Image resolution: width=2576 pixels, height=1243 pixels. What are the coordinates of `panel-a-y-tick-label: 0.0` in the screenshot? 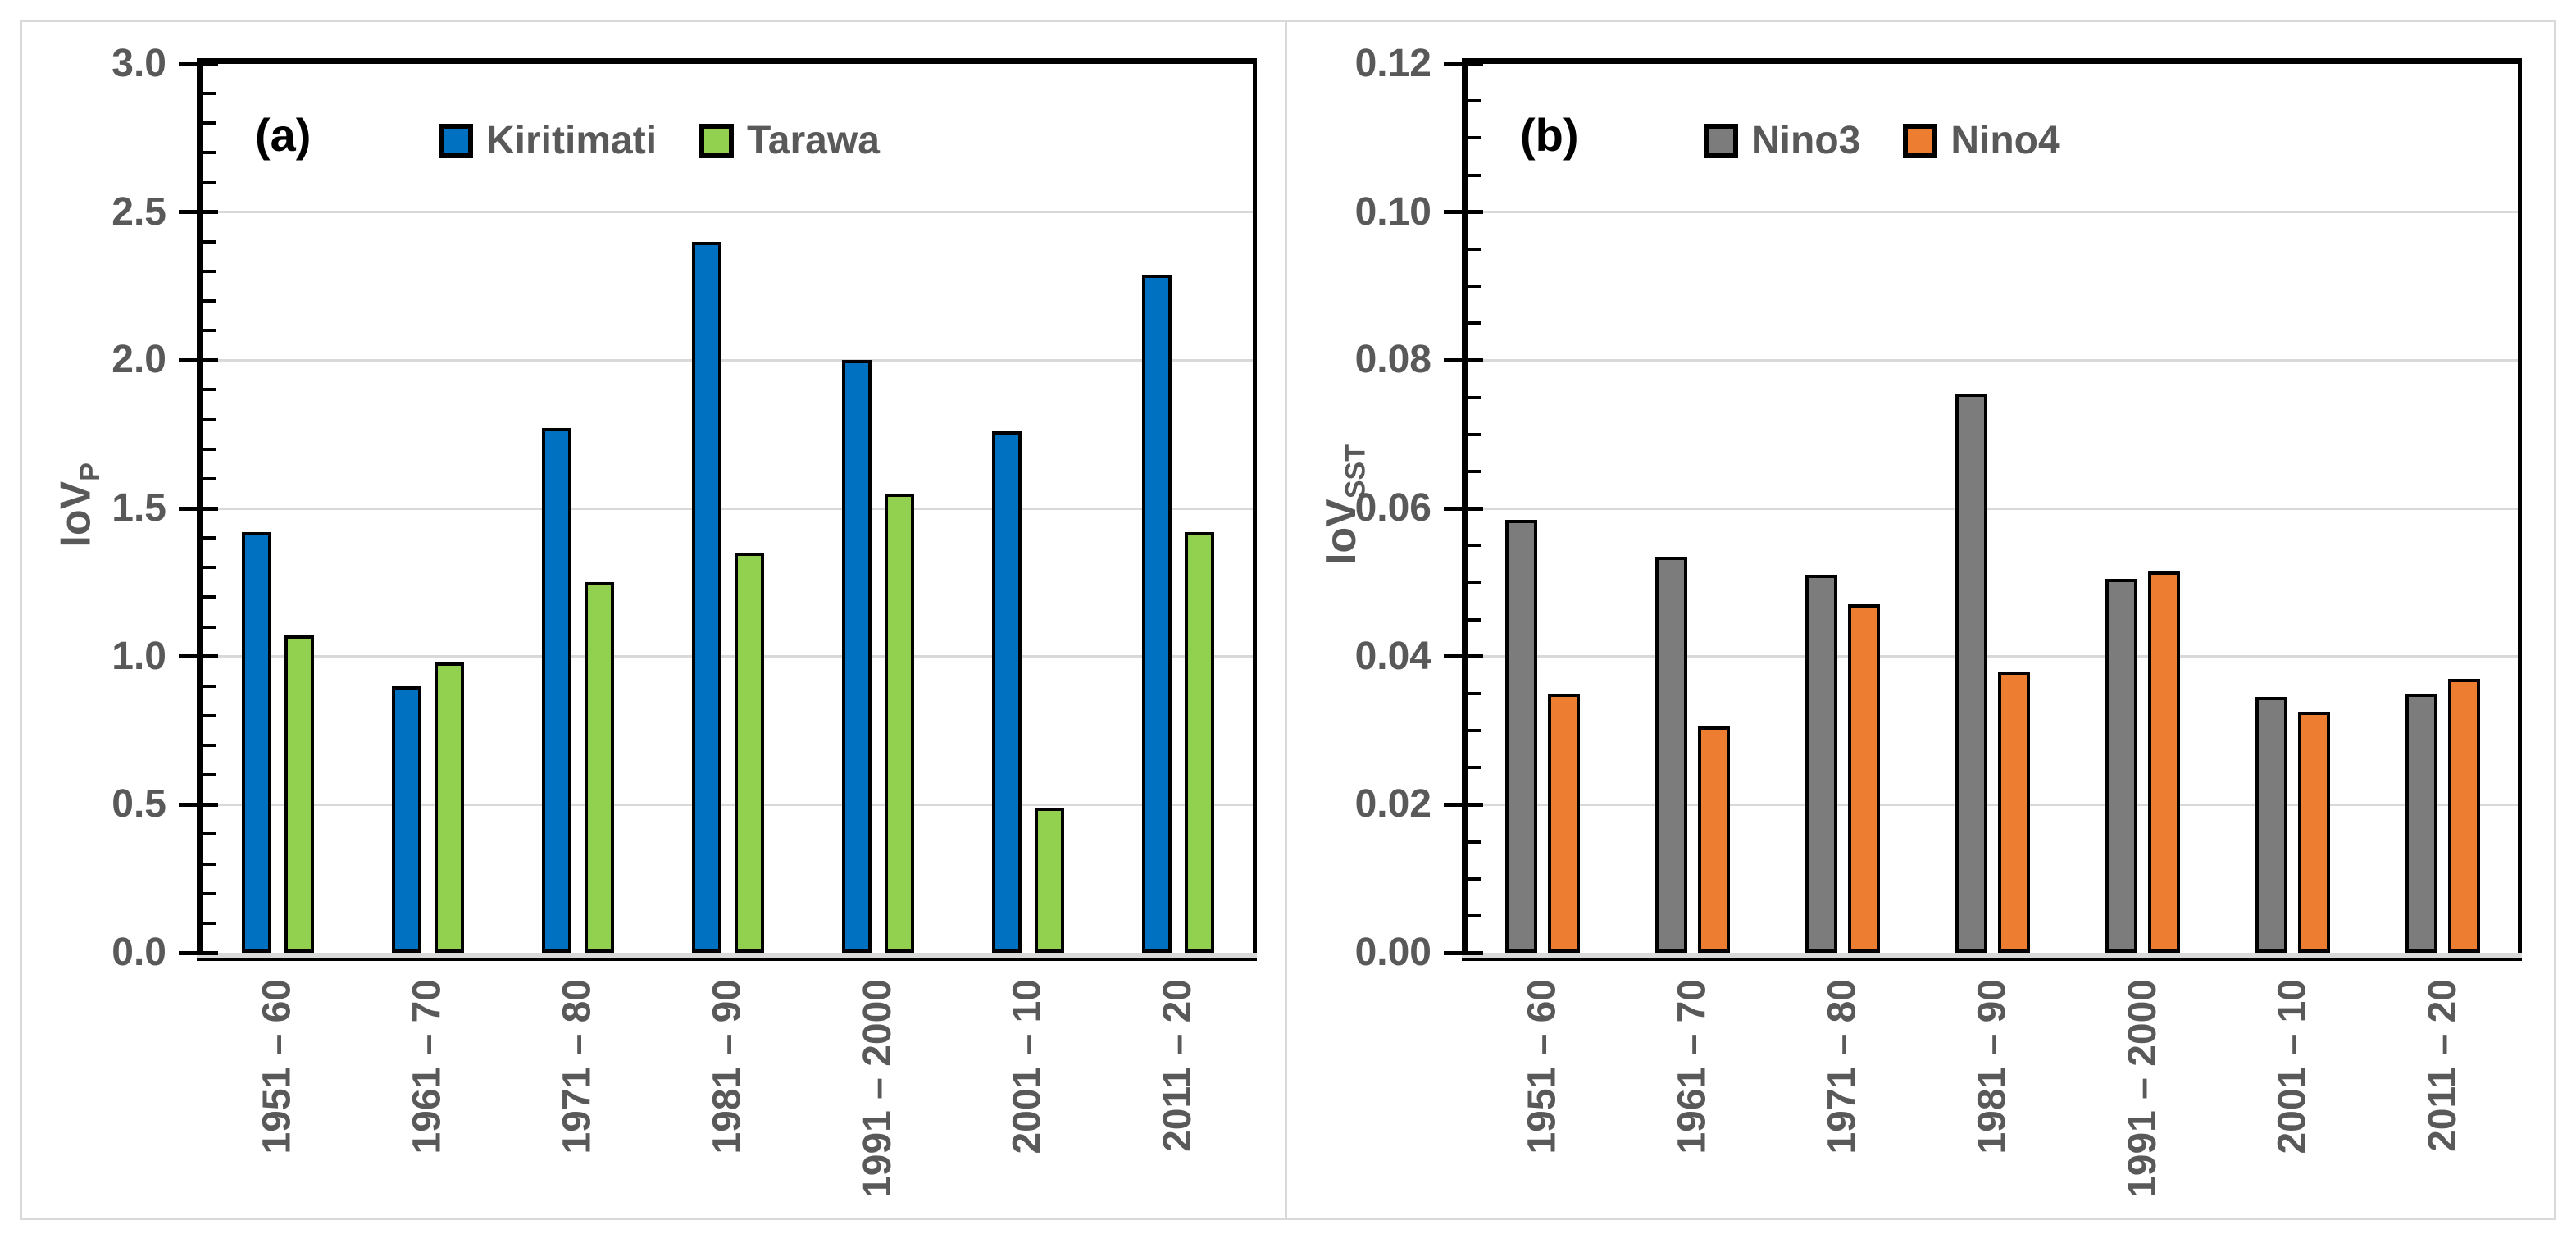 It's located at (139, 952).